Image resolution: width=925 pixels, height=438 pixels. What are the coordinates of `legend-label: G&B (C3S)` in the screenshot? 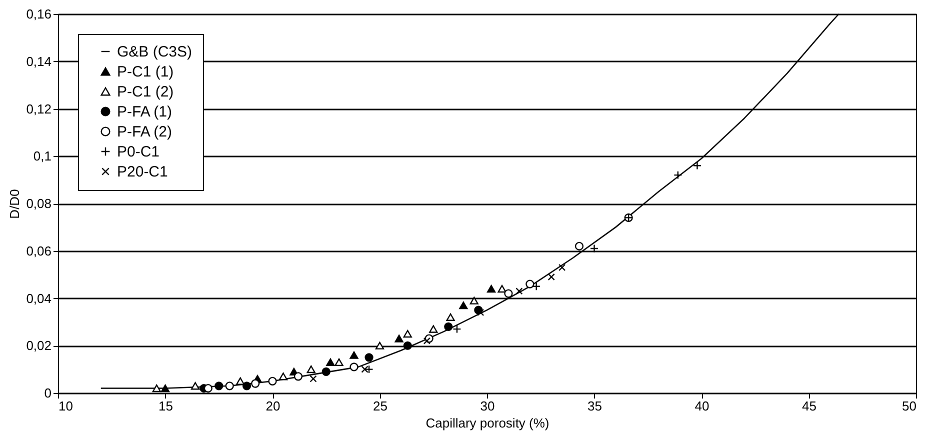 It's located at (154, 52).